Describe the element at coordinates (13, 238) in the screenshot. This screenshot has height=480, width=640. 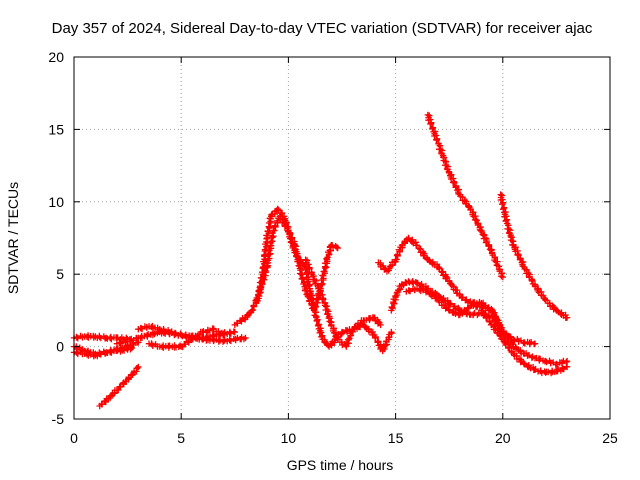
I see `y-axis-label: SDTVAR / TECUs` at that location.